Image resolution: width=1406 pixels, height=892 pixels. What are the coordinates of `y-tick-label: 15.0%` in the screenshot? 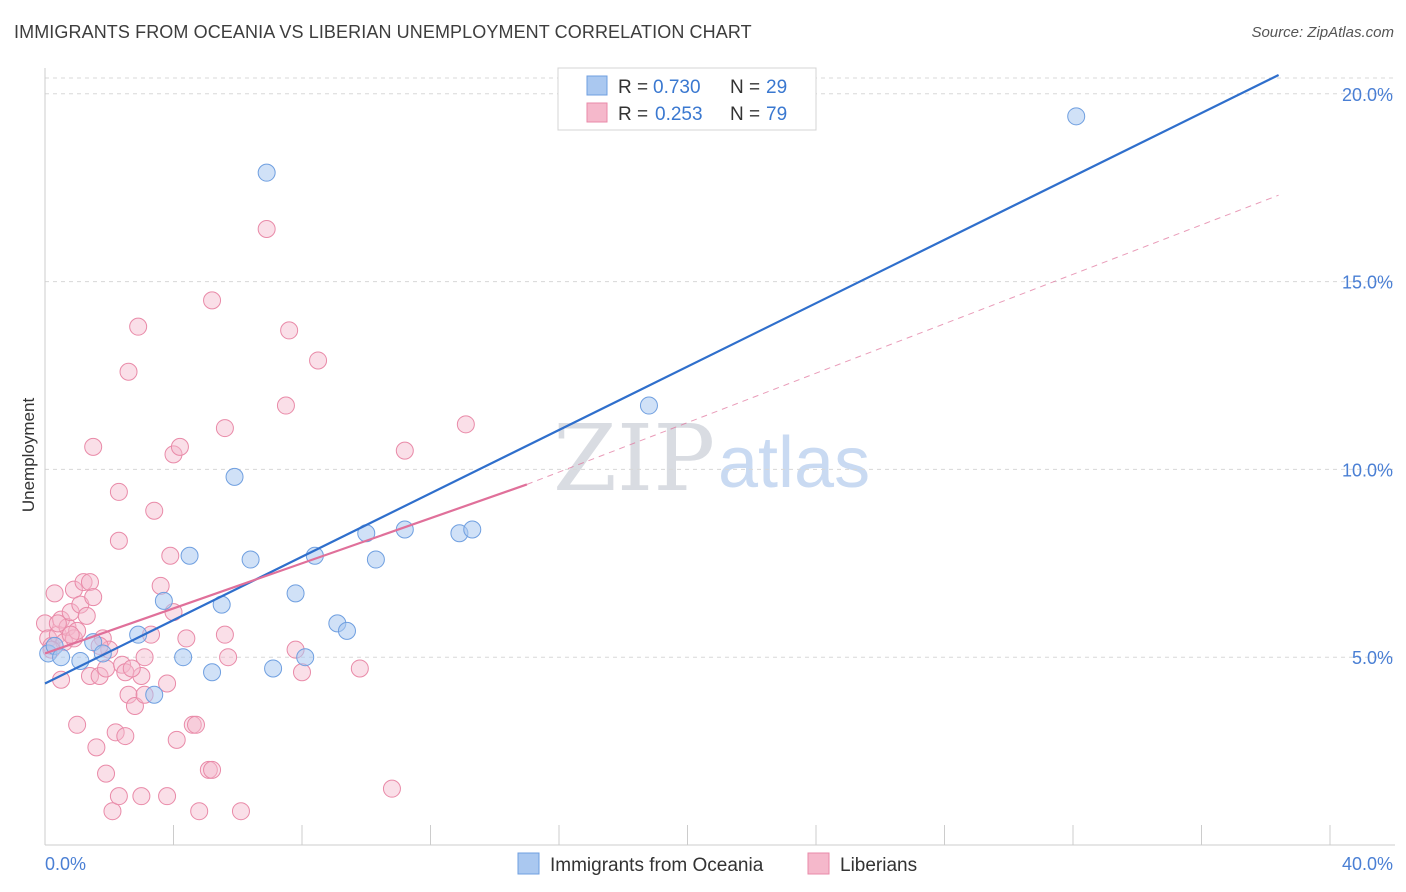 It's located at (1367, 283).